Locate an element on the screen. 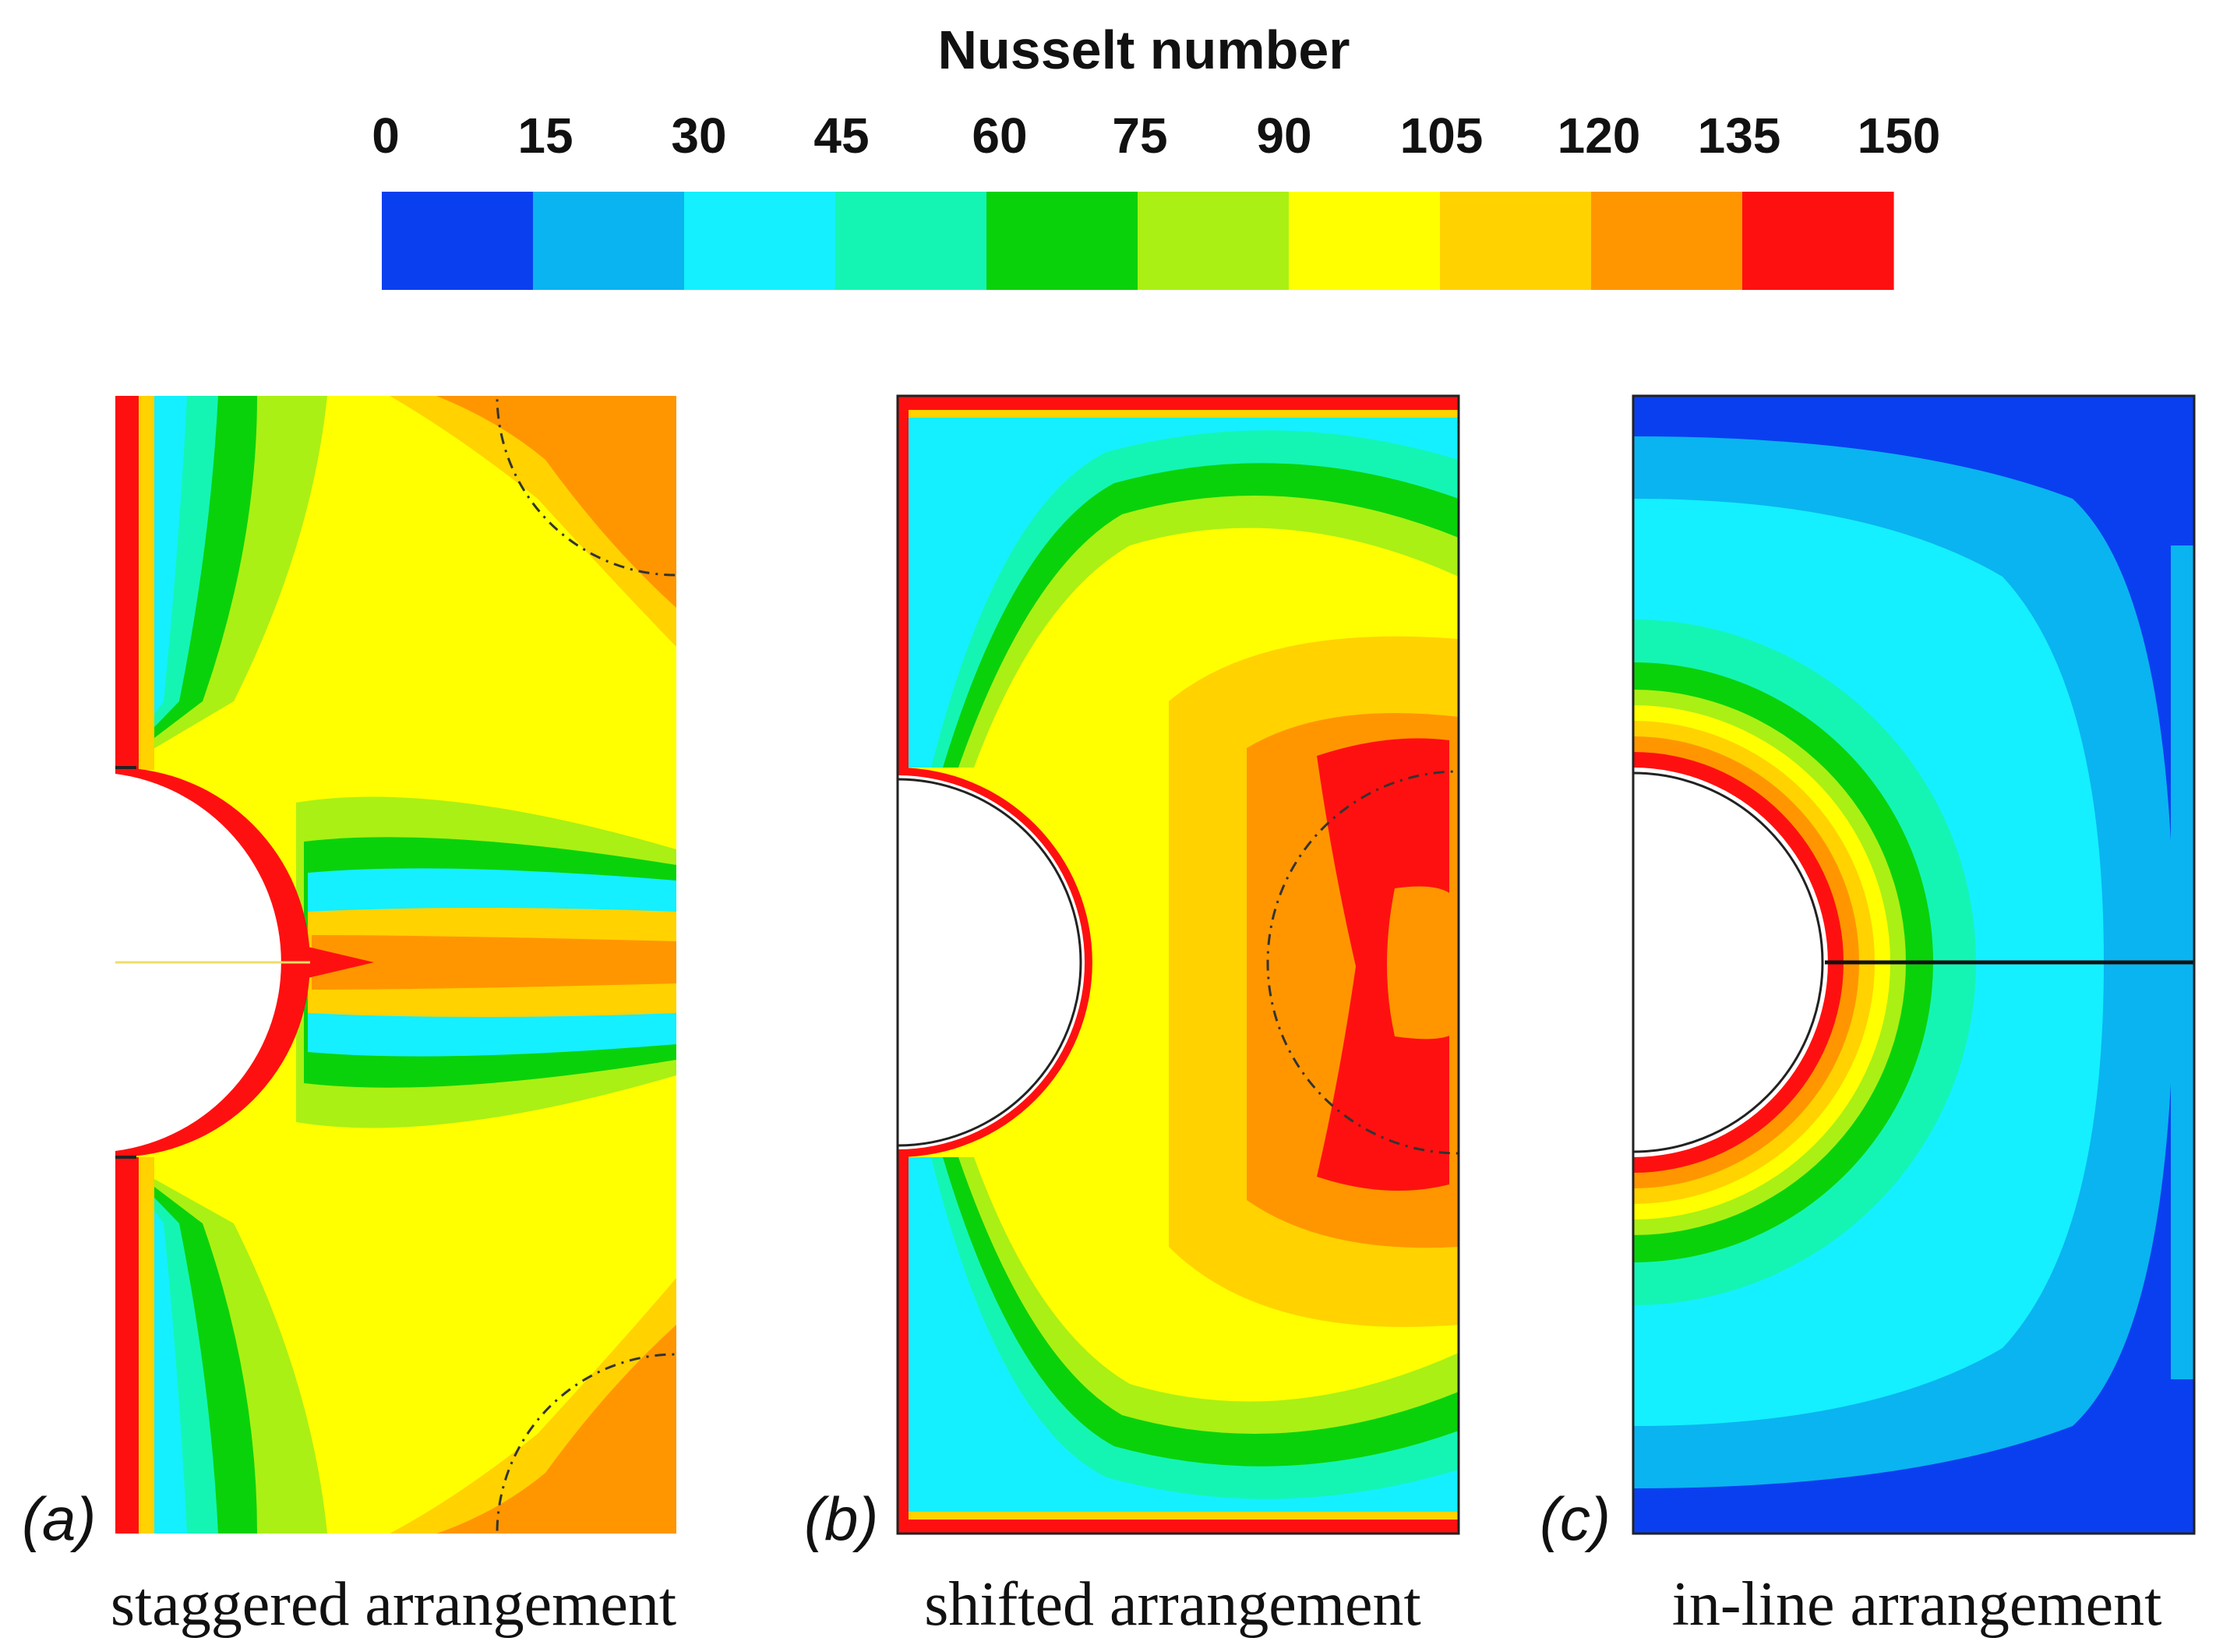 The width and height of the screenshot is (2216, 1652). colorbar-tick-75: 75 is located at coordinates (1139, 136).